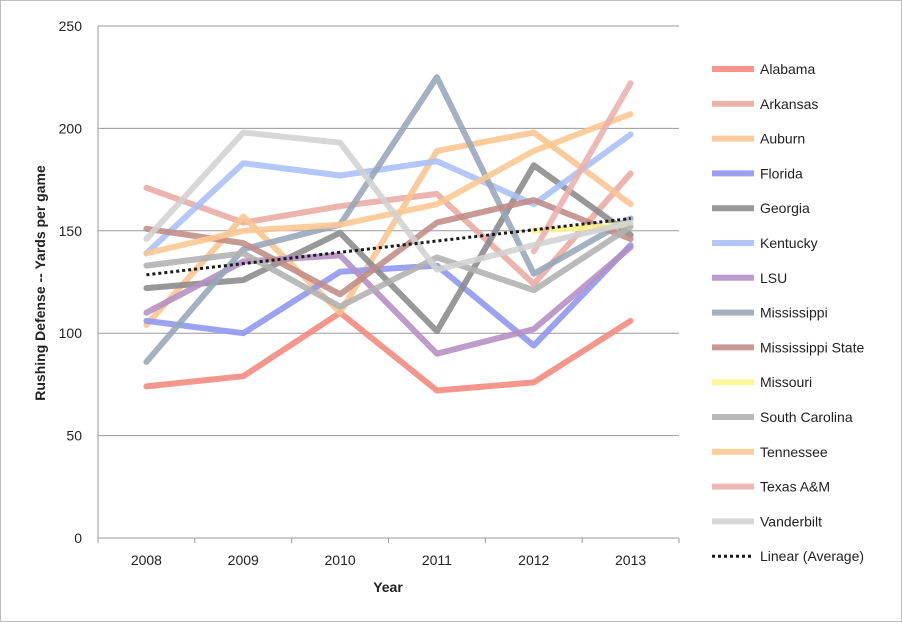 This screenshot has height=623, width=902. I want to click on y-tick-label: 250, so click(71, 26).